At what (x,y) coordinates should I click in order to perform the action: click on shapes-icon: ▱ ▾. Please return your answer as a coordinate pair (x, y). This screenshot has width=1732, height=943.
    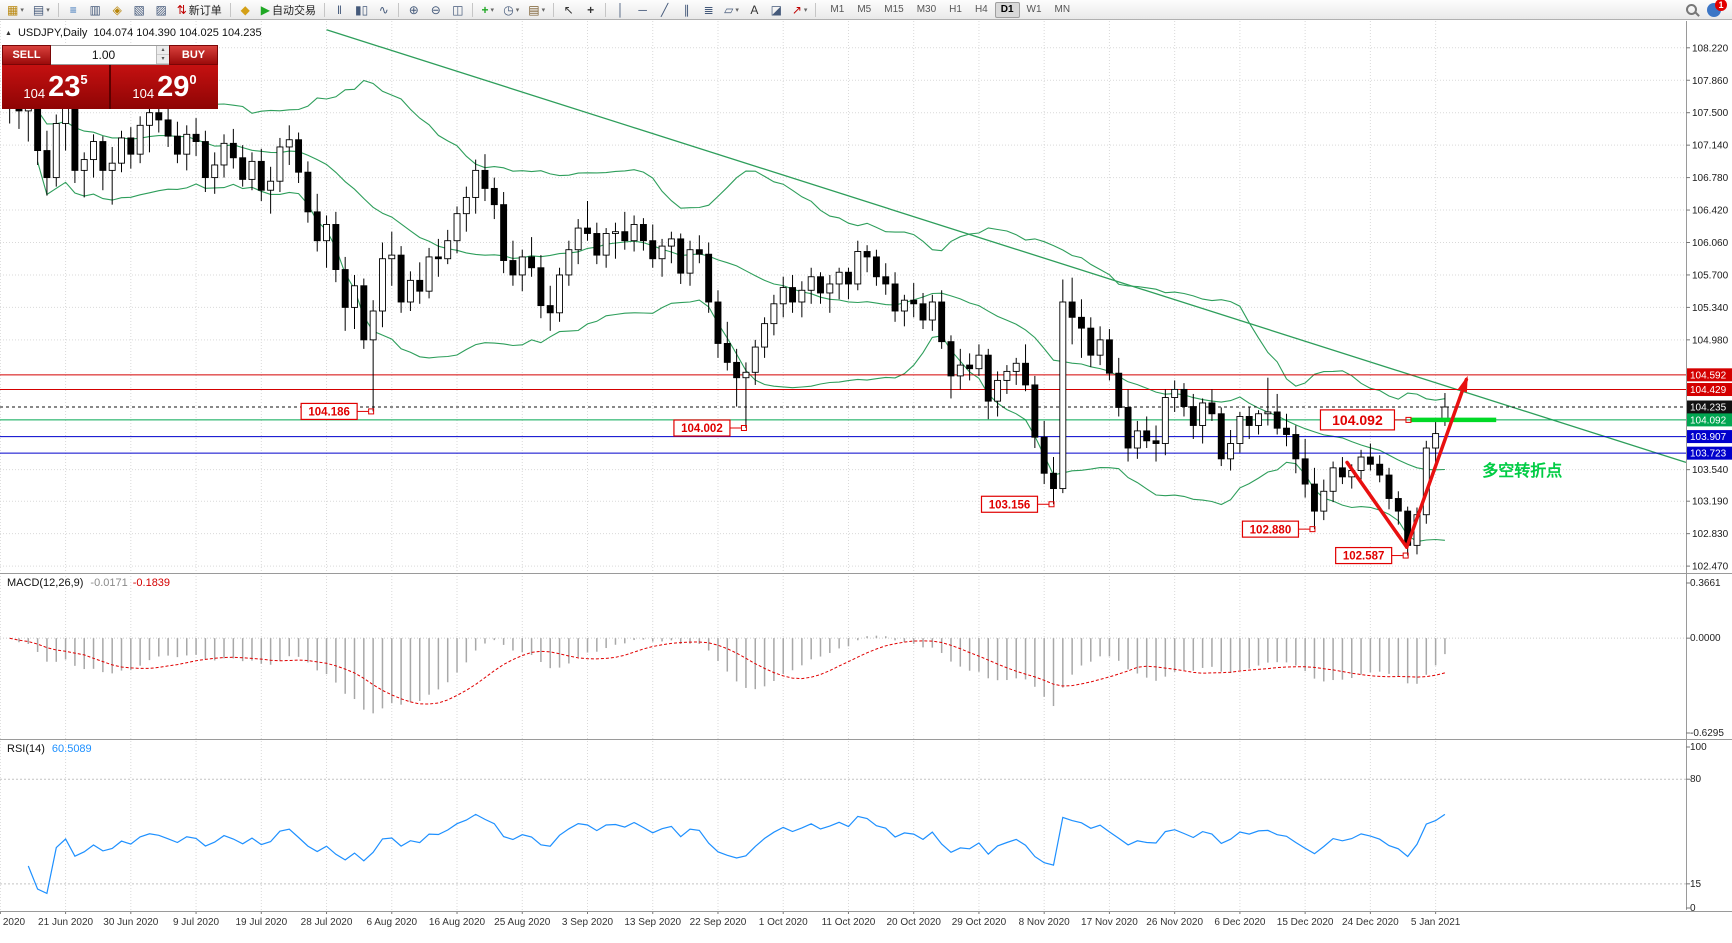
    Looking at the image, I should click on (731, 10).